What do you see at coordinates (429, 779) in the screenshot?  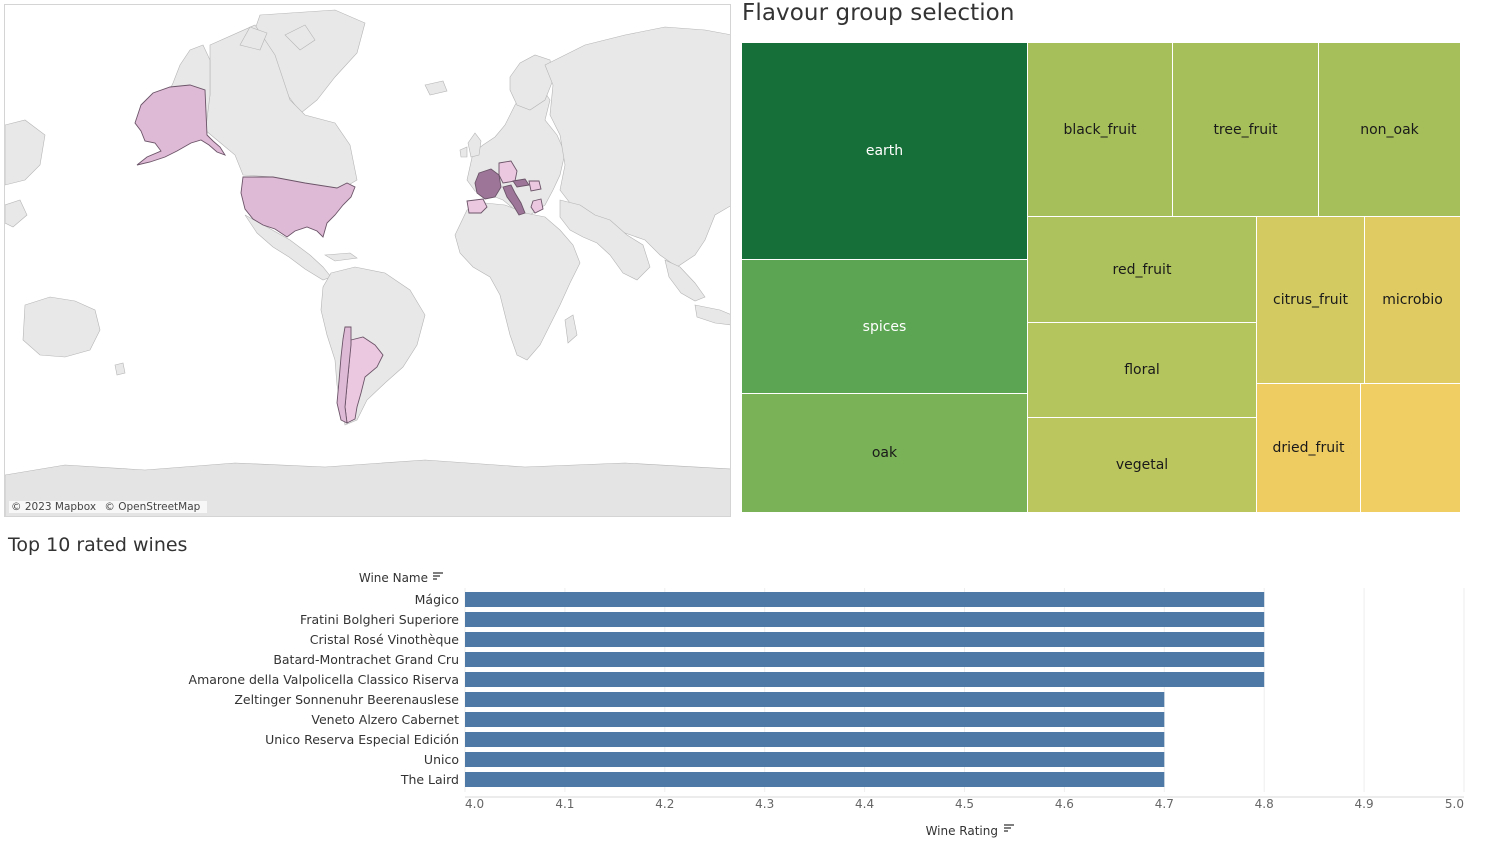 I see `category-label: The Laird` at bounding box center [429, 779].